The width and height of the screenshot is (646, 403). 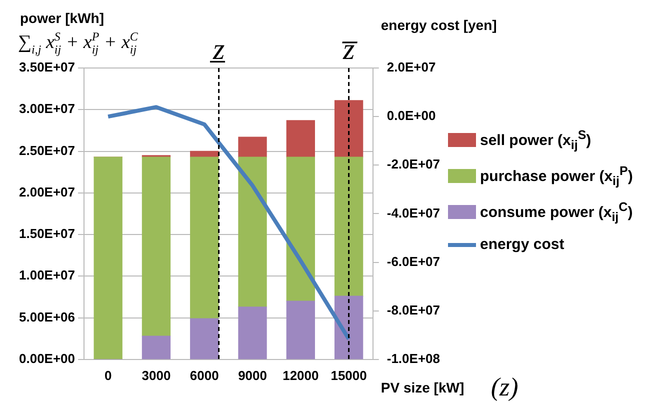 I want to click on y2-tick-label: 0.0E+00, so click(x=411, y=116).